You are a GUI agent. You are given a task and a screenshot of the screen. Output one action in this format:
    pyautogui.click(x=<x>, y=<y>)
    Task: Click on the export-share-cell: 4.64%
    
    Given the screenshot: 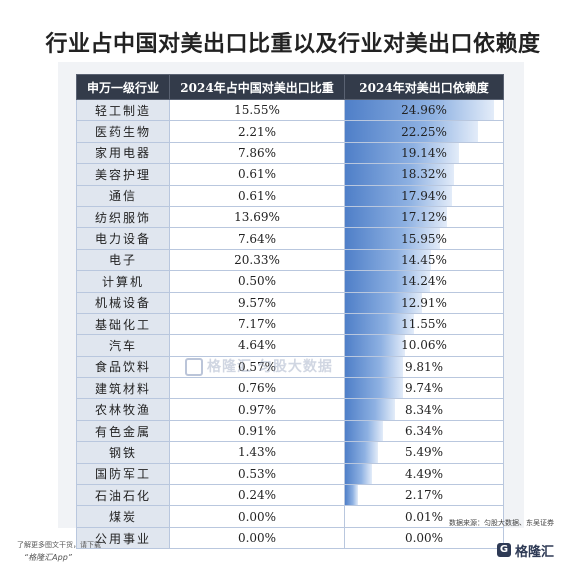 What is the action you would take?
    pyautogui.click(x=257, y=345)
    